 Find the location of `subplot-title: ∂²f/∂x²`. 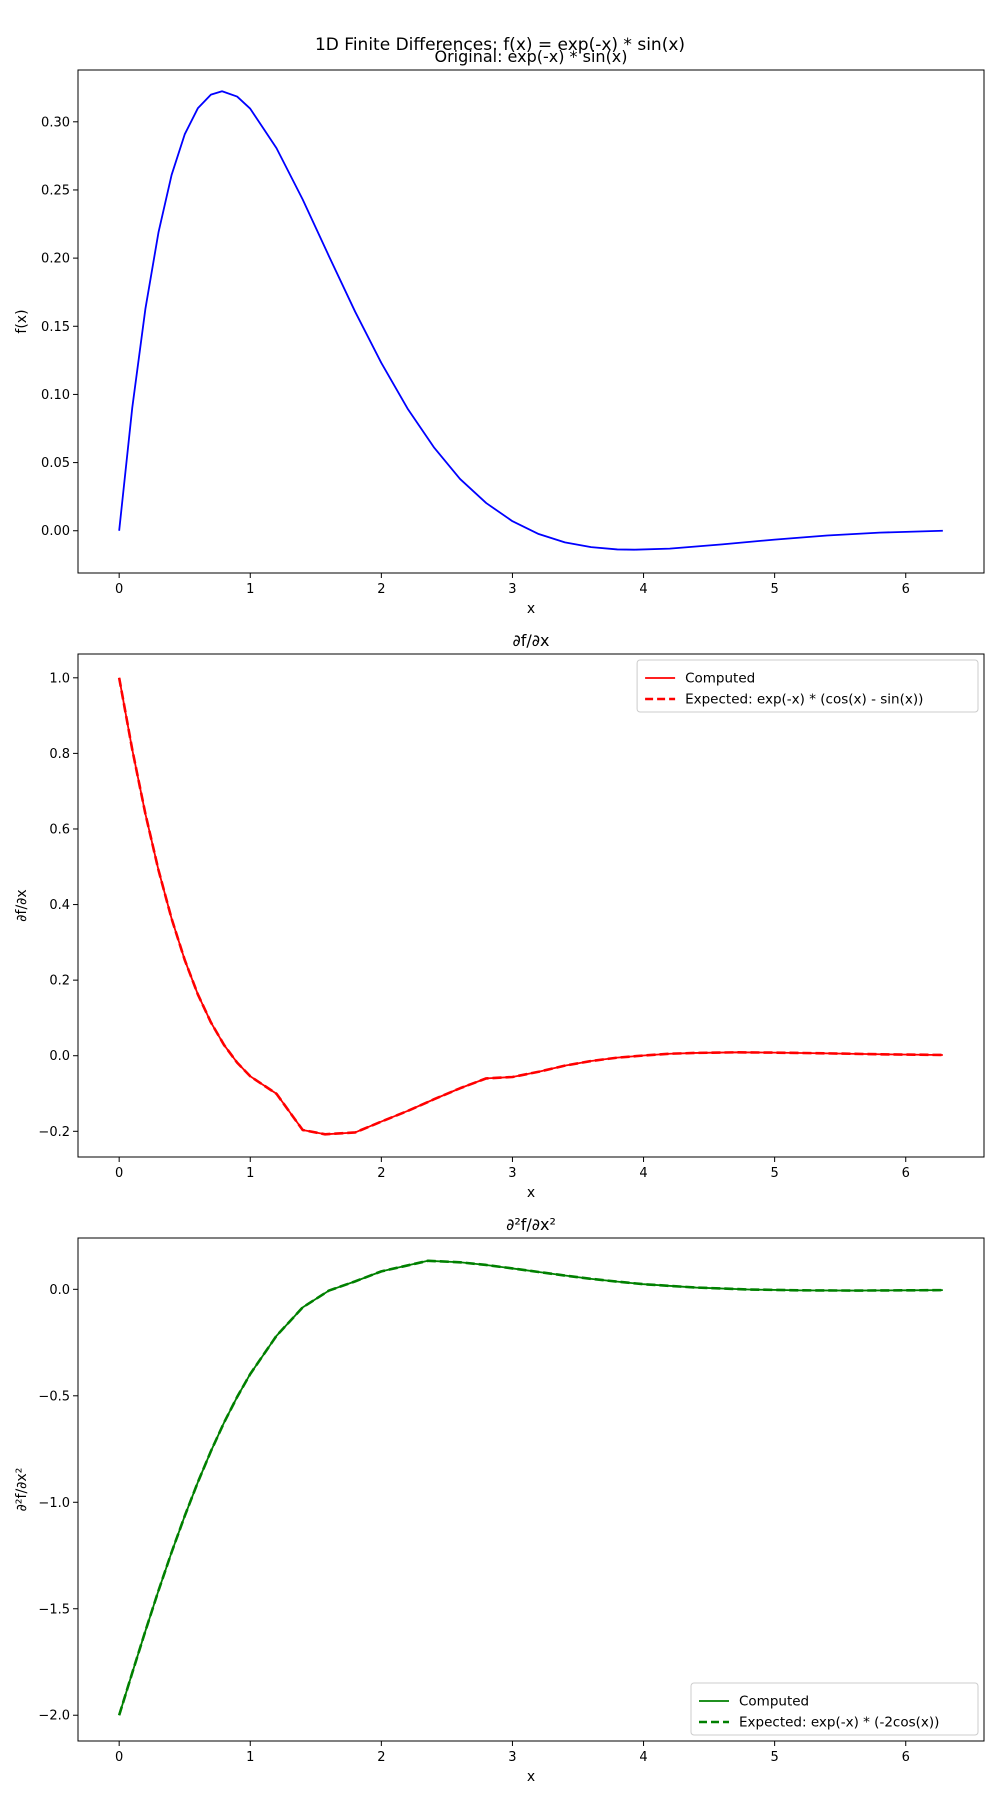

subplot-title: ∂²f/∂x² is located at coordinates (531, 1224).